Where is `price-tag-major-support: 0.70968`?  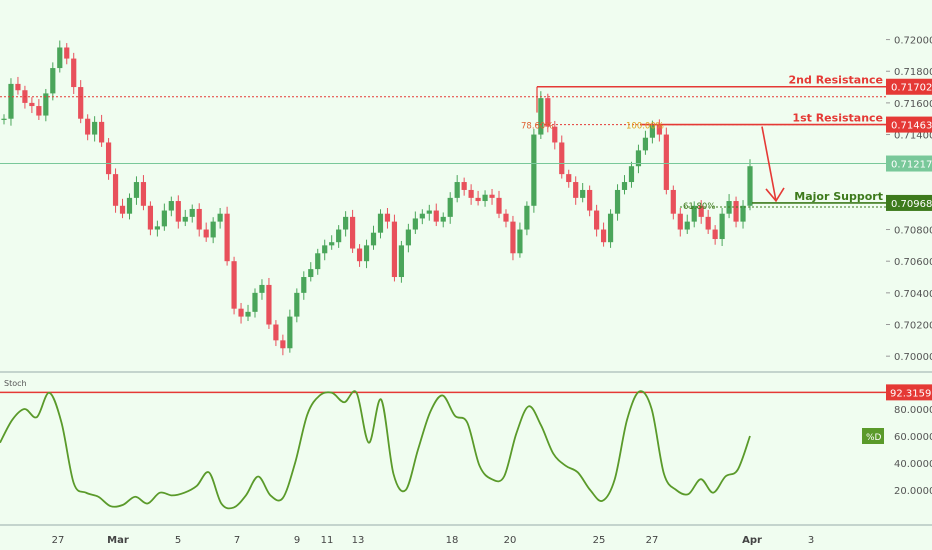
price-tag-major-support: 0.70968 is located at coordinates (911, 204).